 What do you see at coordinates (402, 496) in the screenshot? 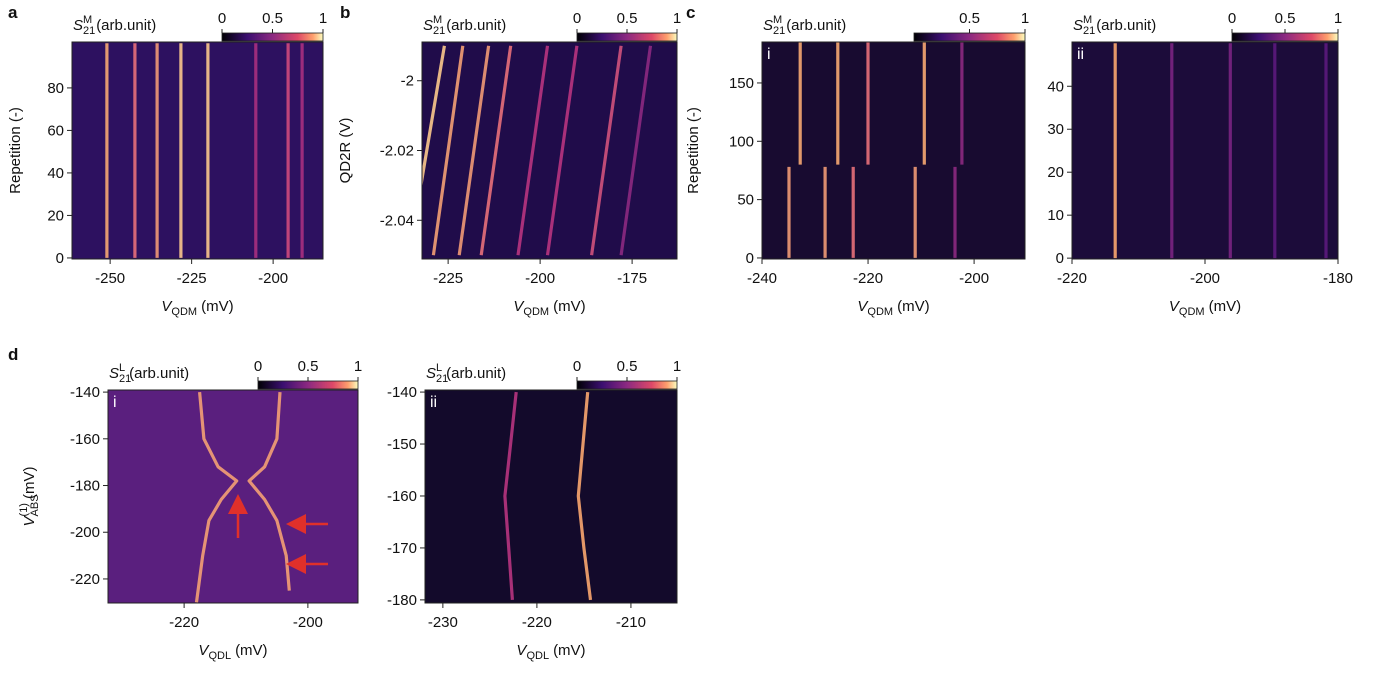
I see `y-tick-label: -160` at bounding box center [402, 496].